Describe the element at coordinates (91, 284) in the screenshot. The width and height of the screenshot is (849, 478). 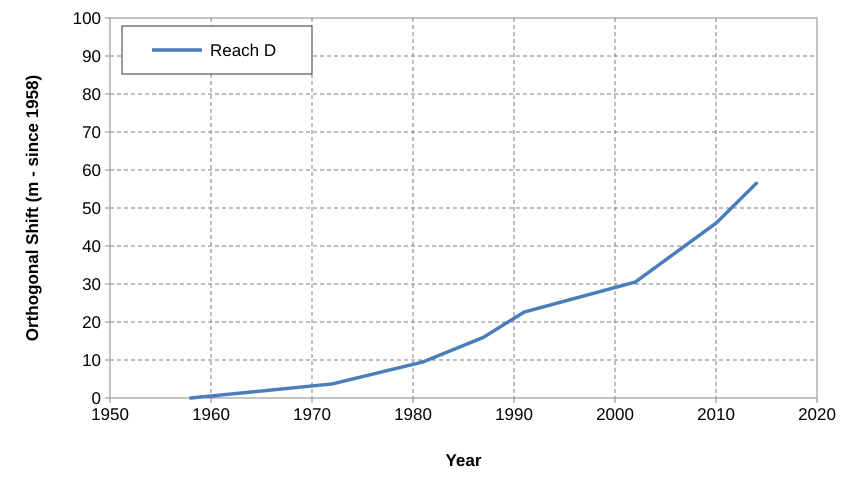
I see `y-tick-label: 30` at that location.